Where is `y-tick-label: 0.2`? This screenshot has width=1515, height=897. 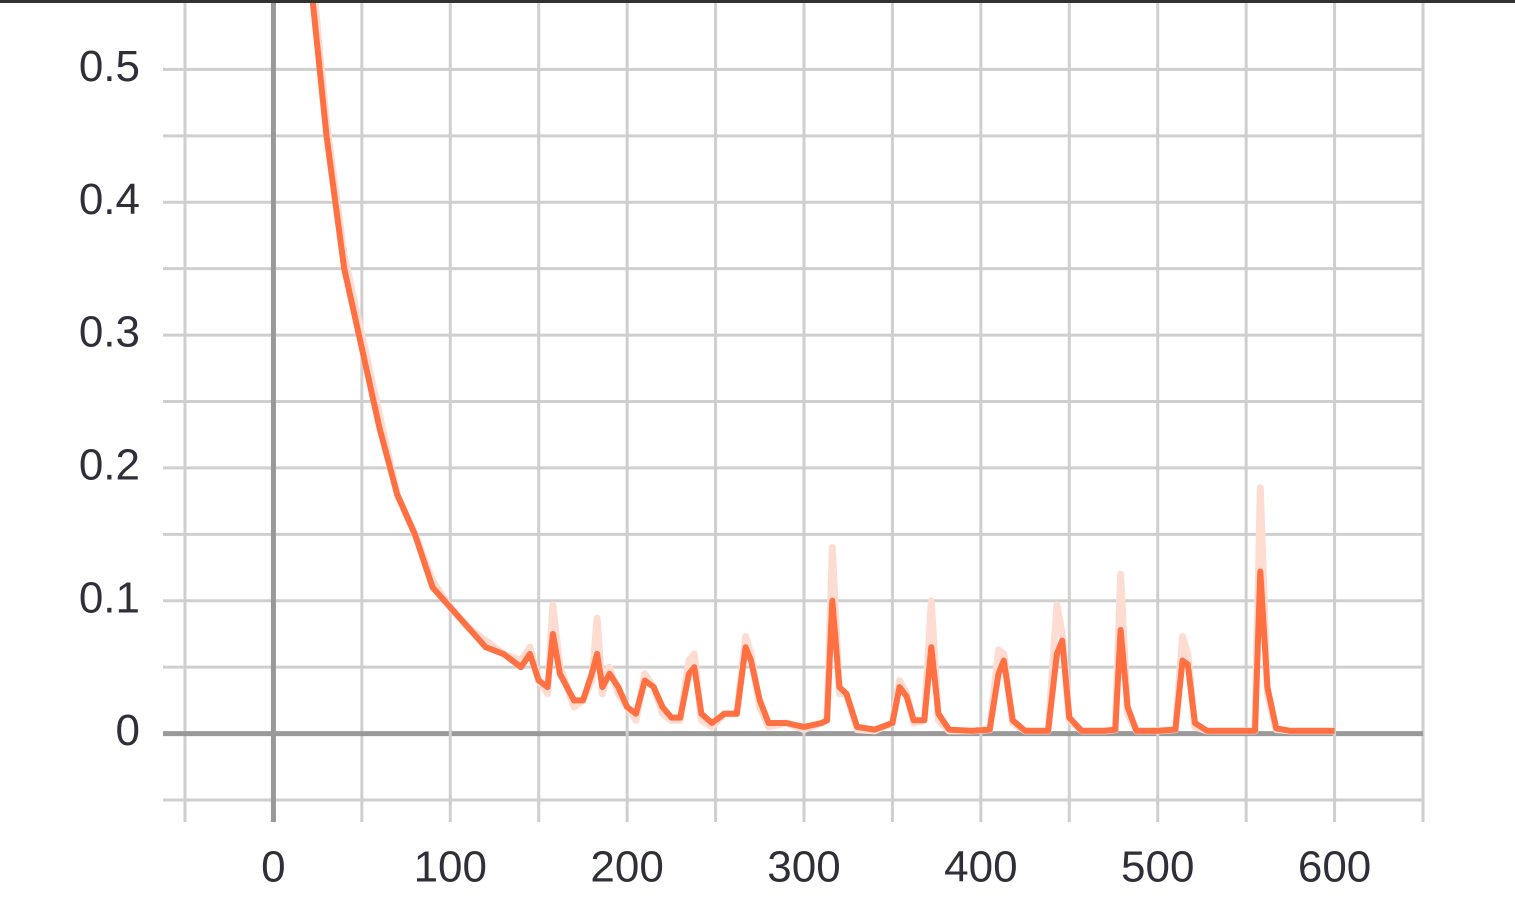 y-tick-label: 0.2 is located at coordinates (109, 465).